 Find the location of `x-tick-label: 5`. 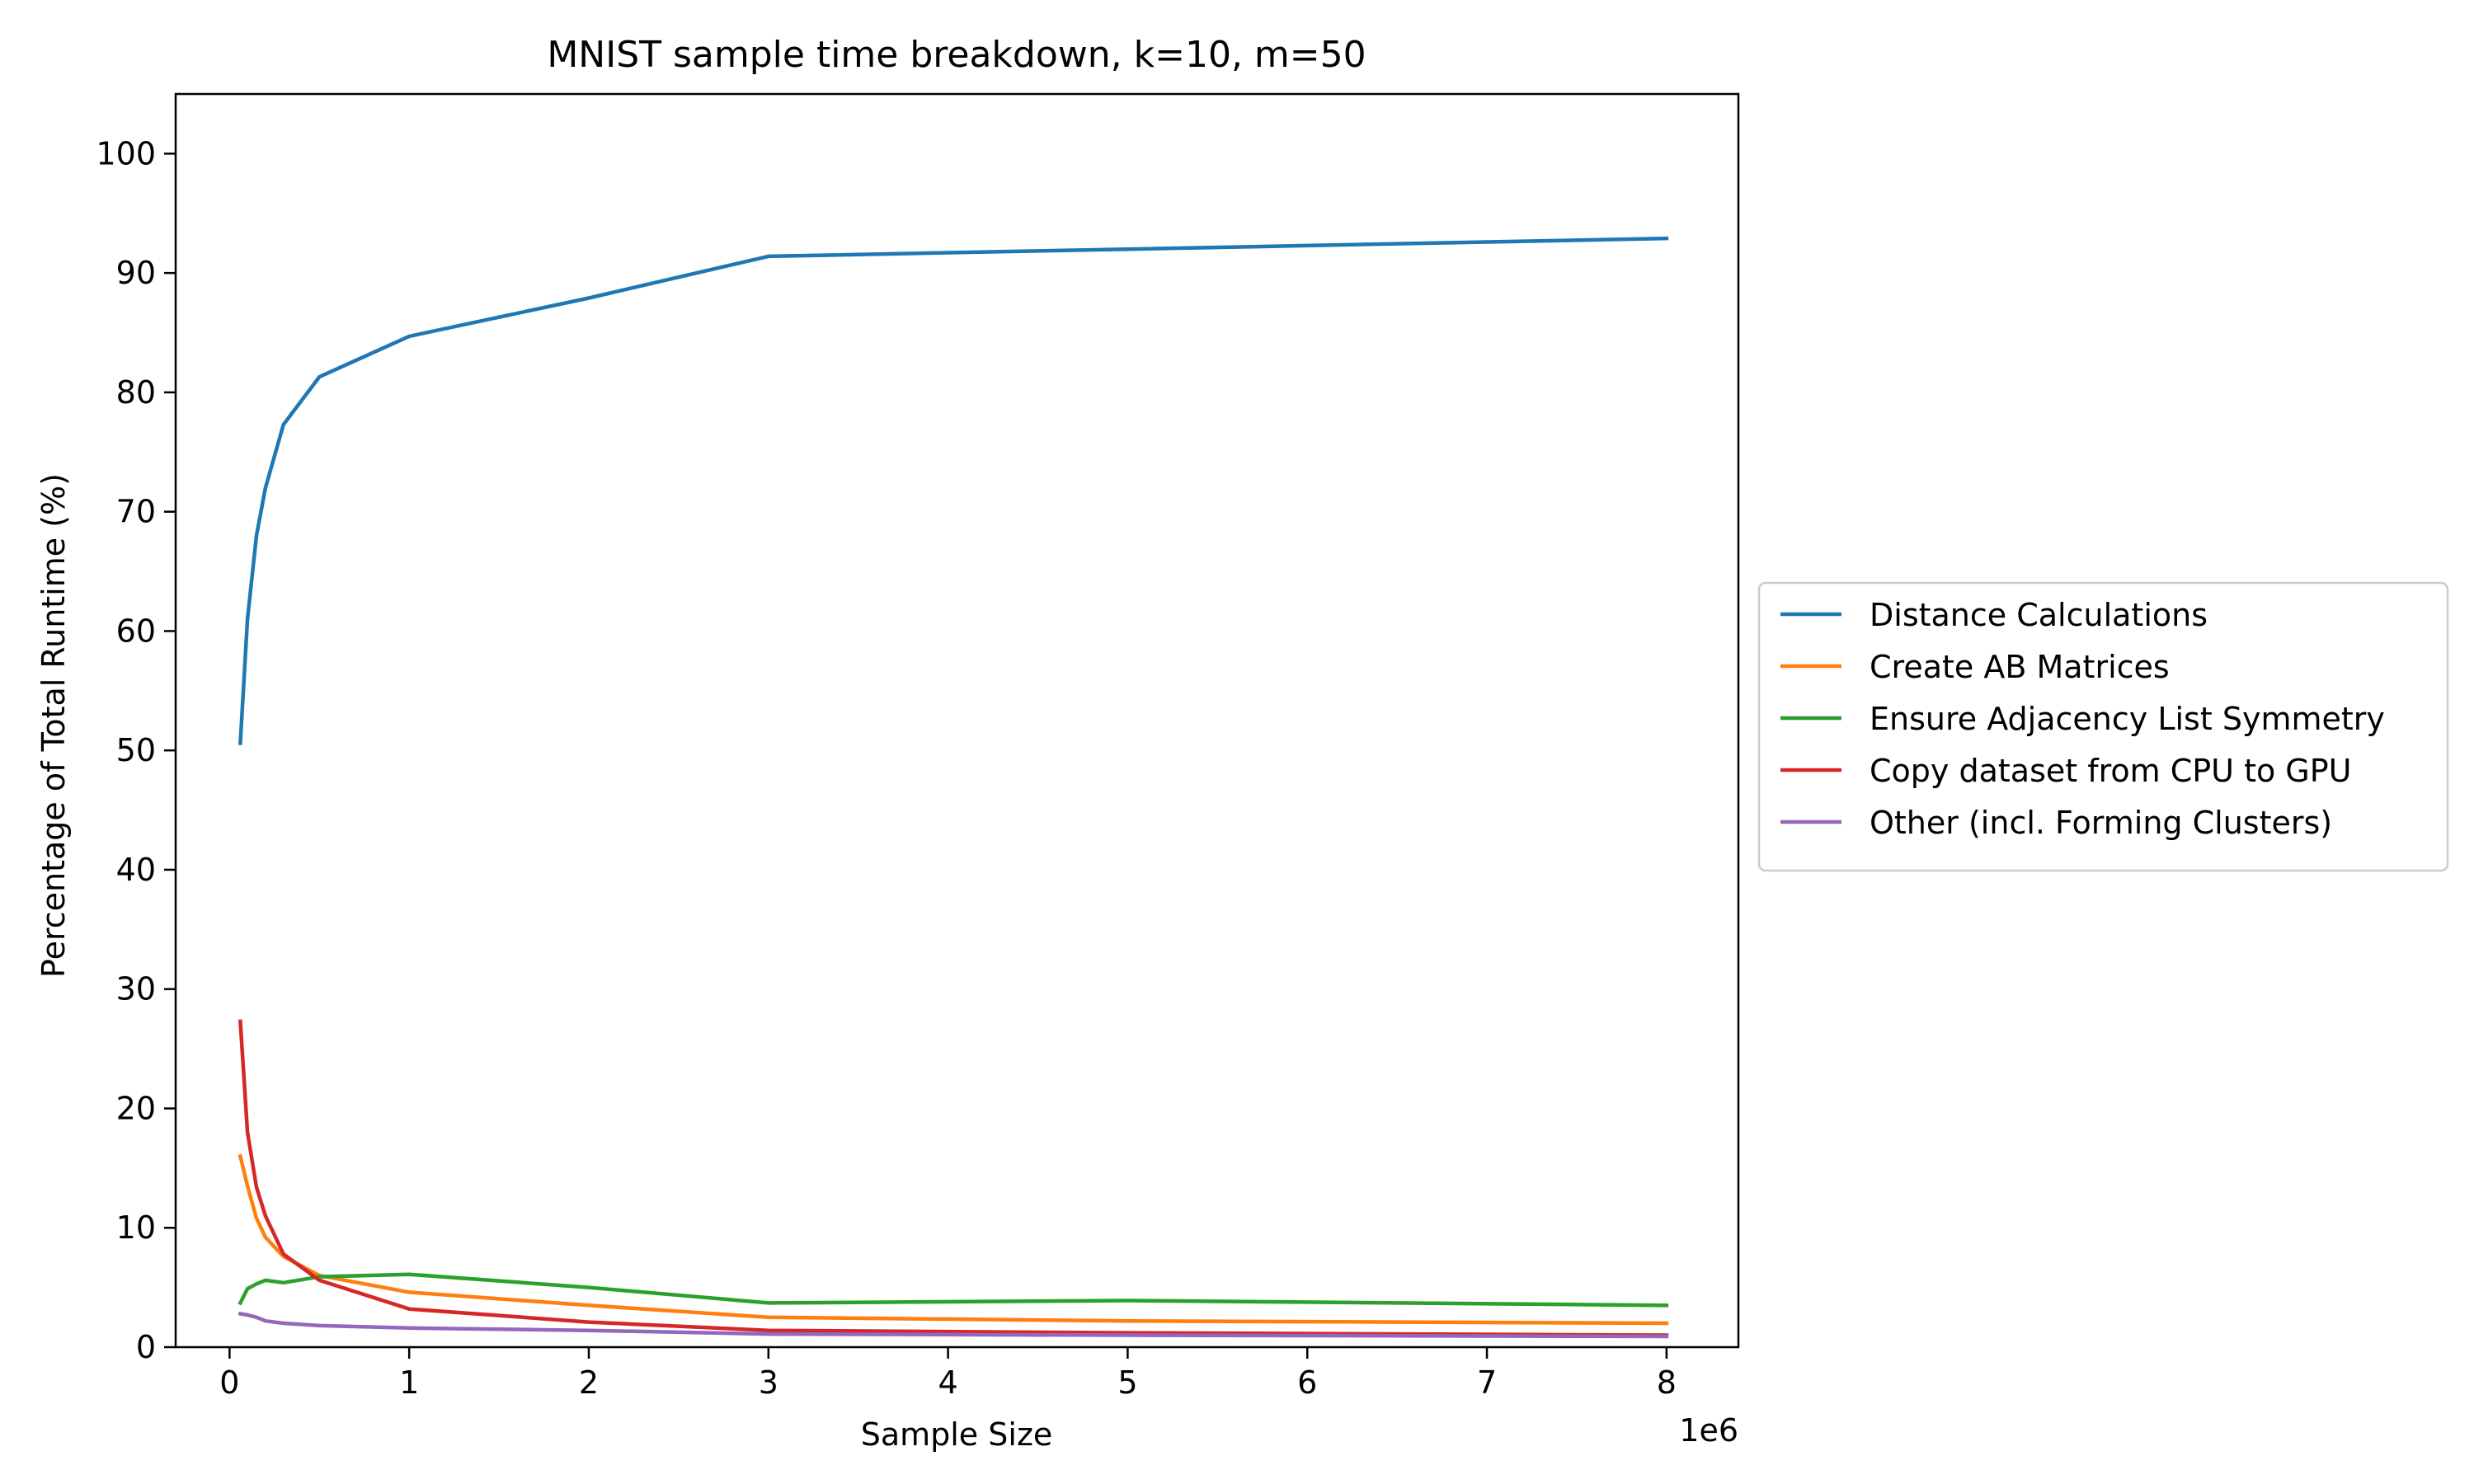

x-tick-label: 5 is located at coordinates (1127, 1382).